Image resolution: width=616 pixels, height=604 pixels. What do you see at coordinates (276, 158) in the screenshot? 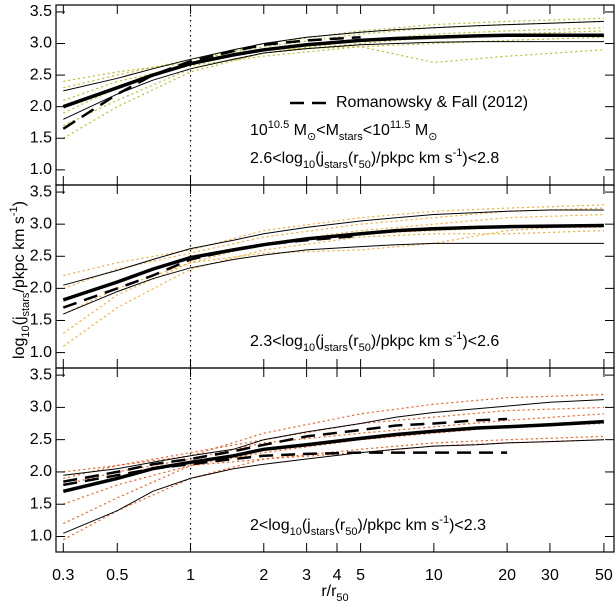
I see `text-segment: 2.6<log` at bounding box center [276, 158].